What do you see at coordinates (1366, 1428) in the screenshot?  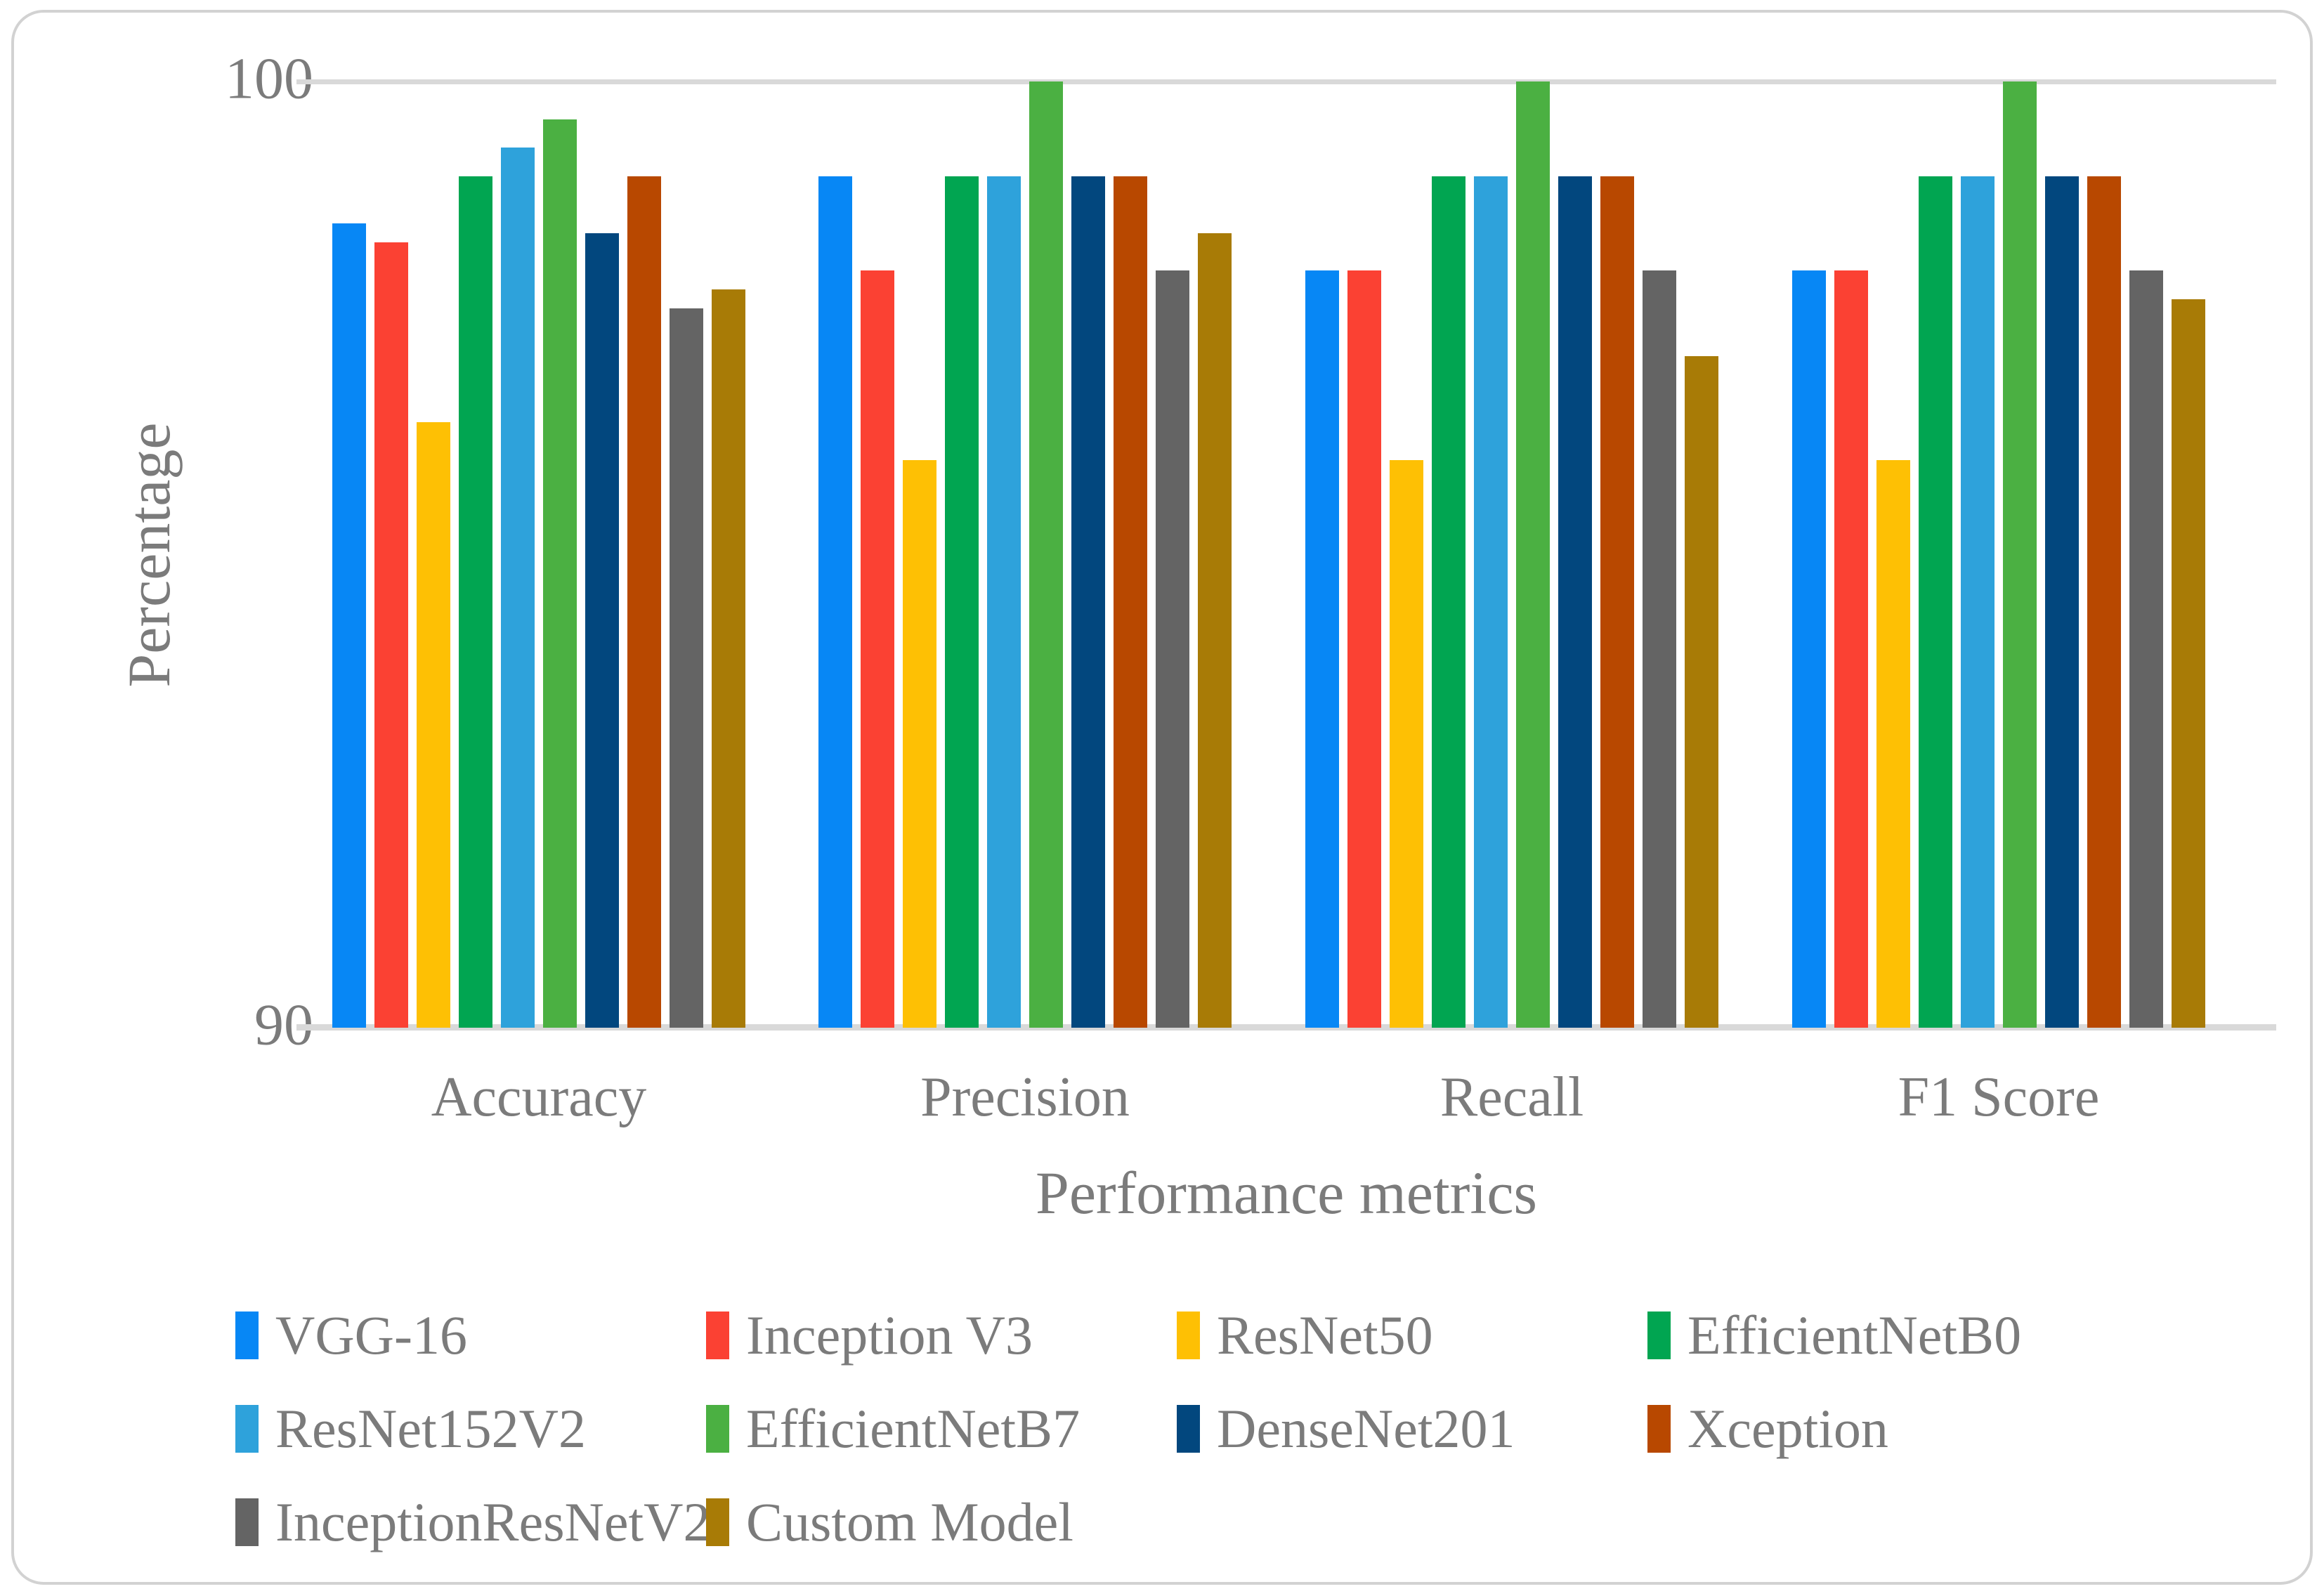 I see `legend-label: DenseNet201` at bounding box center [1366, 1428].